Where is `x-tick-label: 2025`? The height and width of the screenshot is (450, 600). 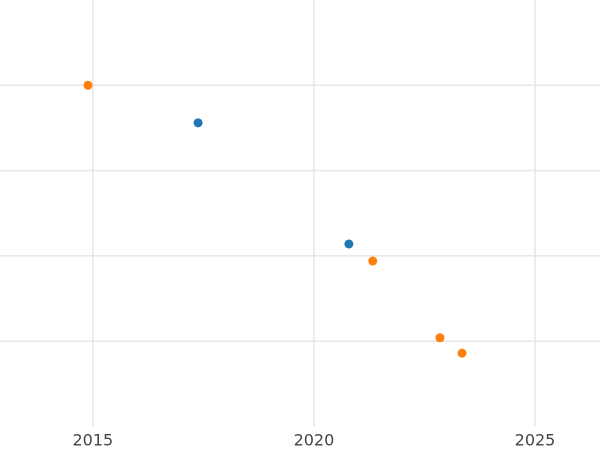 x-tick-label: 2025 is located at coordinates (535, 440).